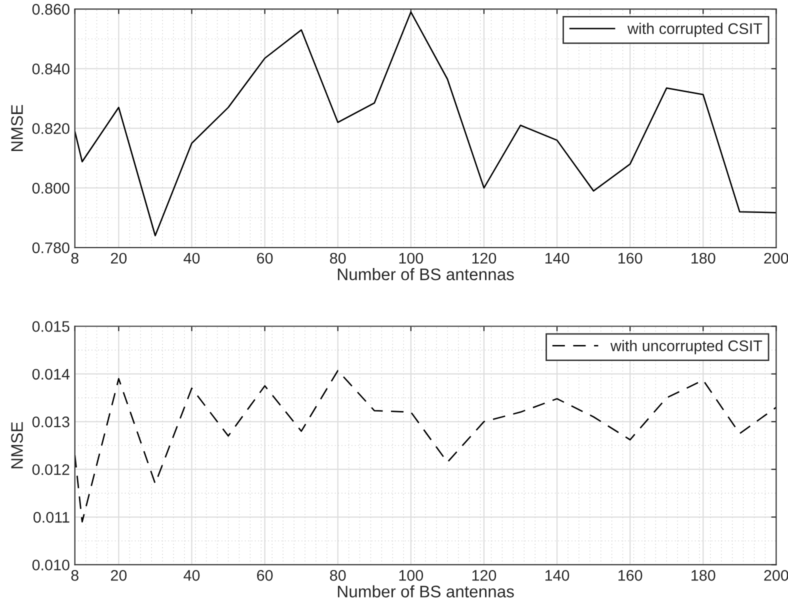 Image resolution: width=788 pixels, height=604 pixels. Describe the element at coordinates (51, 188) in the screenshot. I see `y-tick-label: 0.800` at that location.